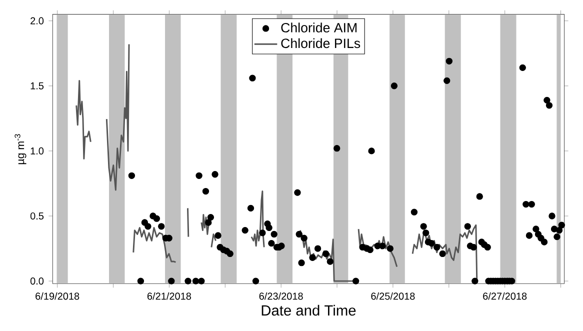  I want to click on y-tick-label: 0.0, so click(37, 281).